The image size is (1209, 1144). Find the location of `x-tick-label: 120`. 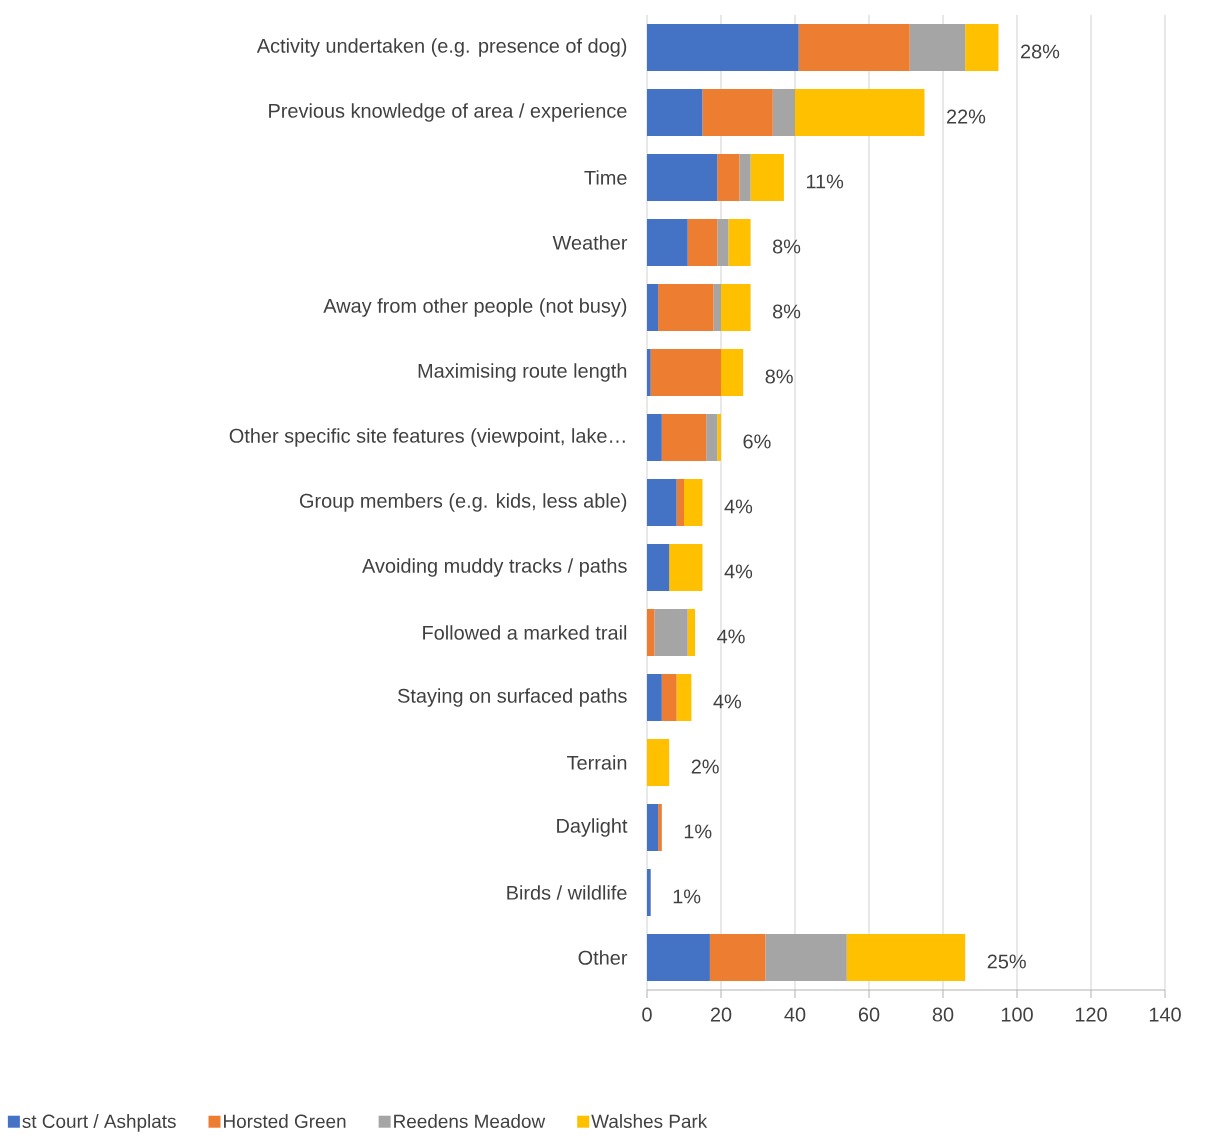

x-tick-label: 120 is located at coordinates (1091, 1014).